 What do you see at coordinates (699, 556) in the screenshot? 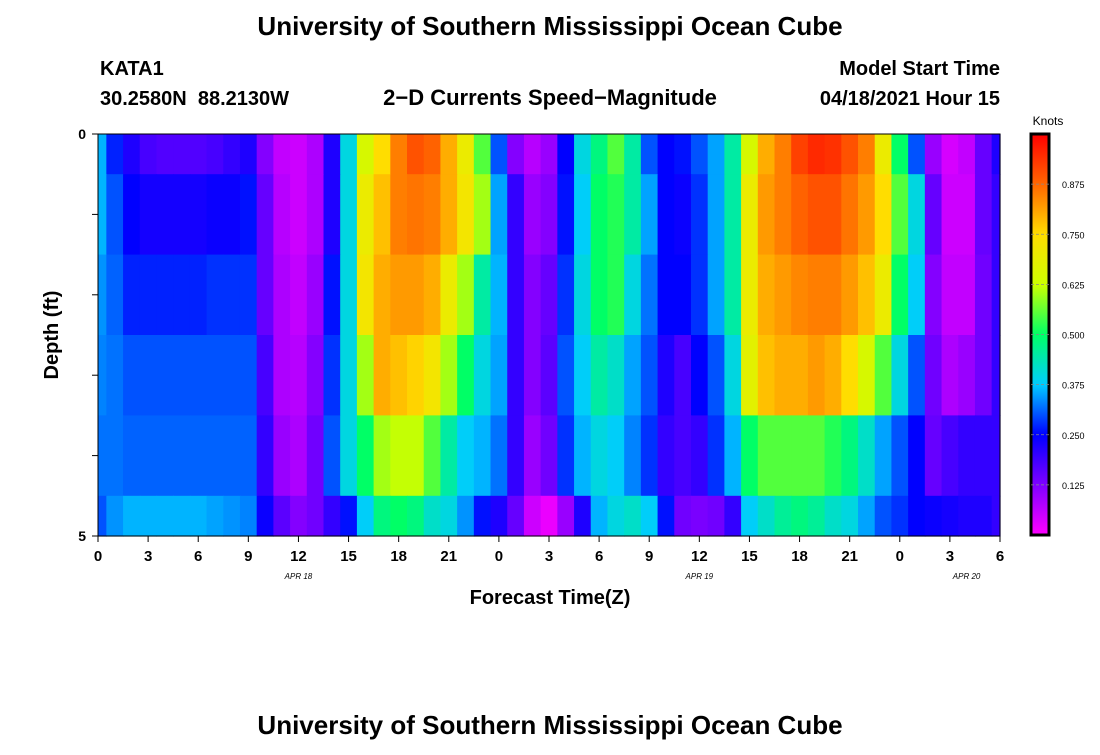
I see `x-tick-label: 12` at bounding box center [699, 556].